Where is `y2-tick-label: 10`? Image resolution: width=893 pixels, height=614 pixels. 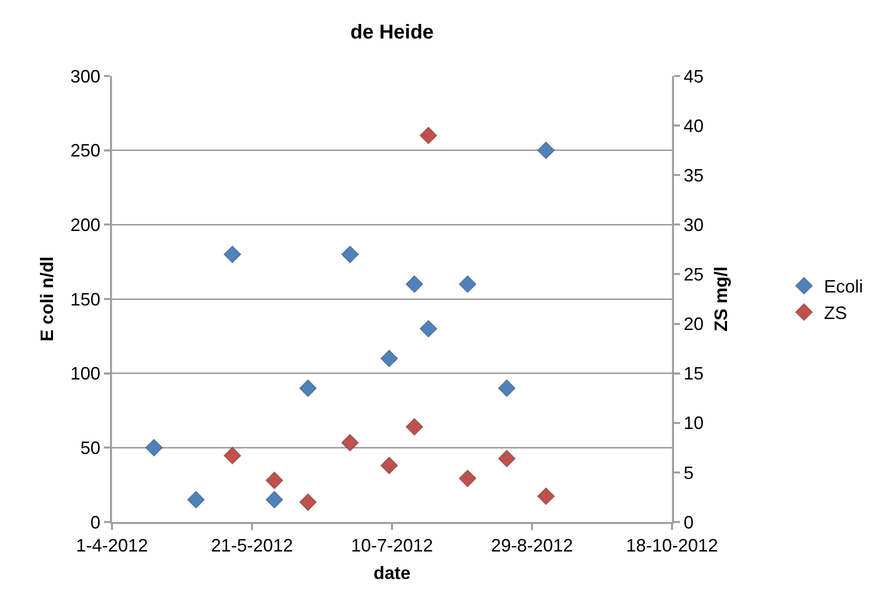 y2-tick-label: 10 is located at coordinates (694, 423).